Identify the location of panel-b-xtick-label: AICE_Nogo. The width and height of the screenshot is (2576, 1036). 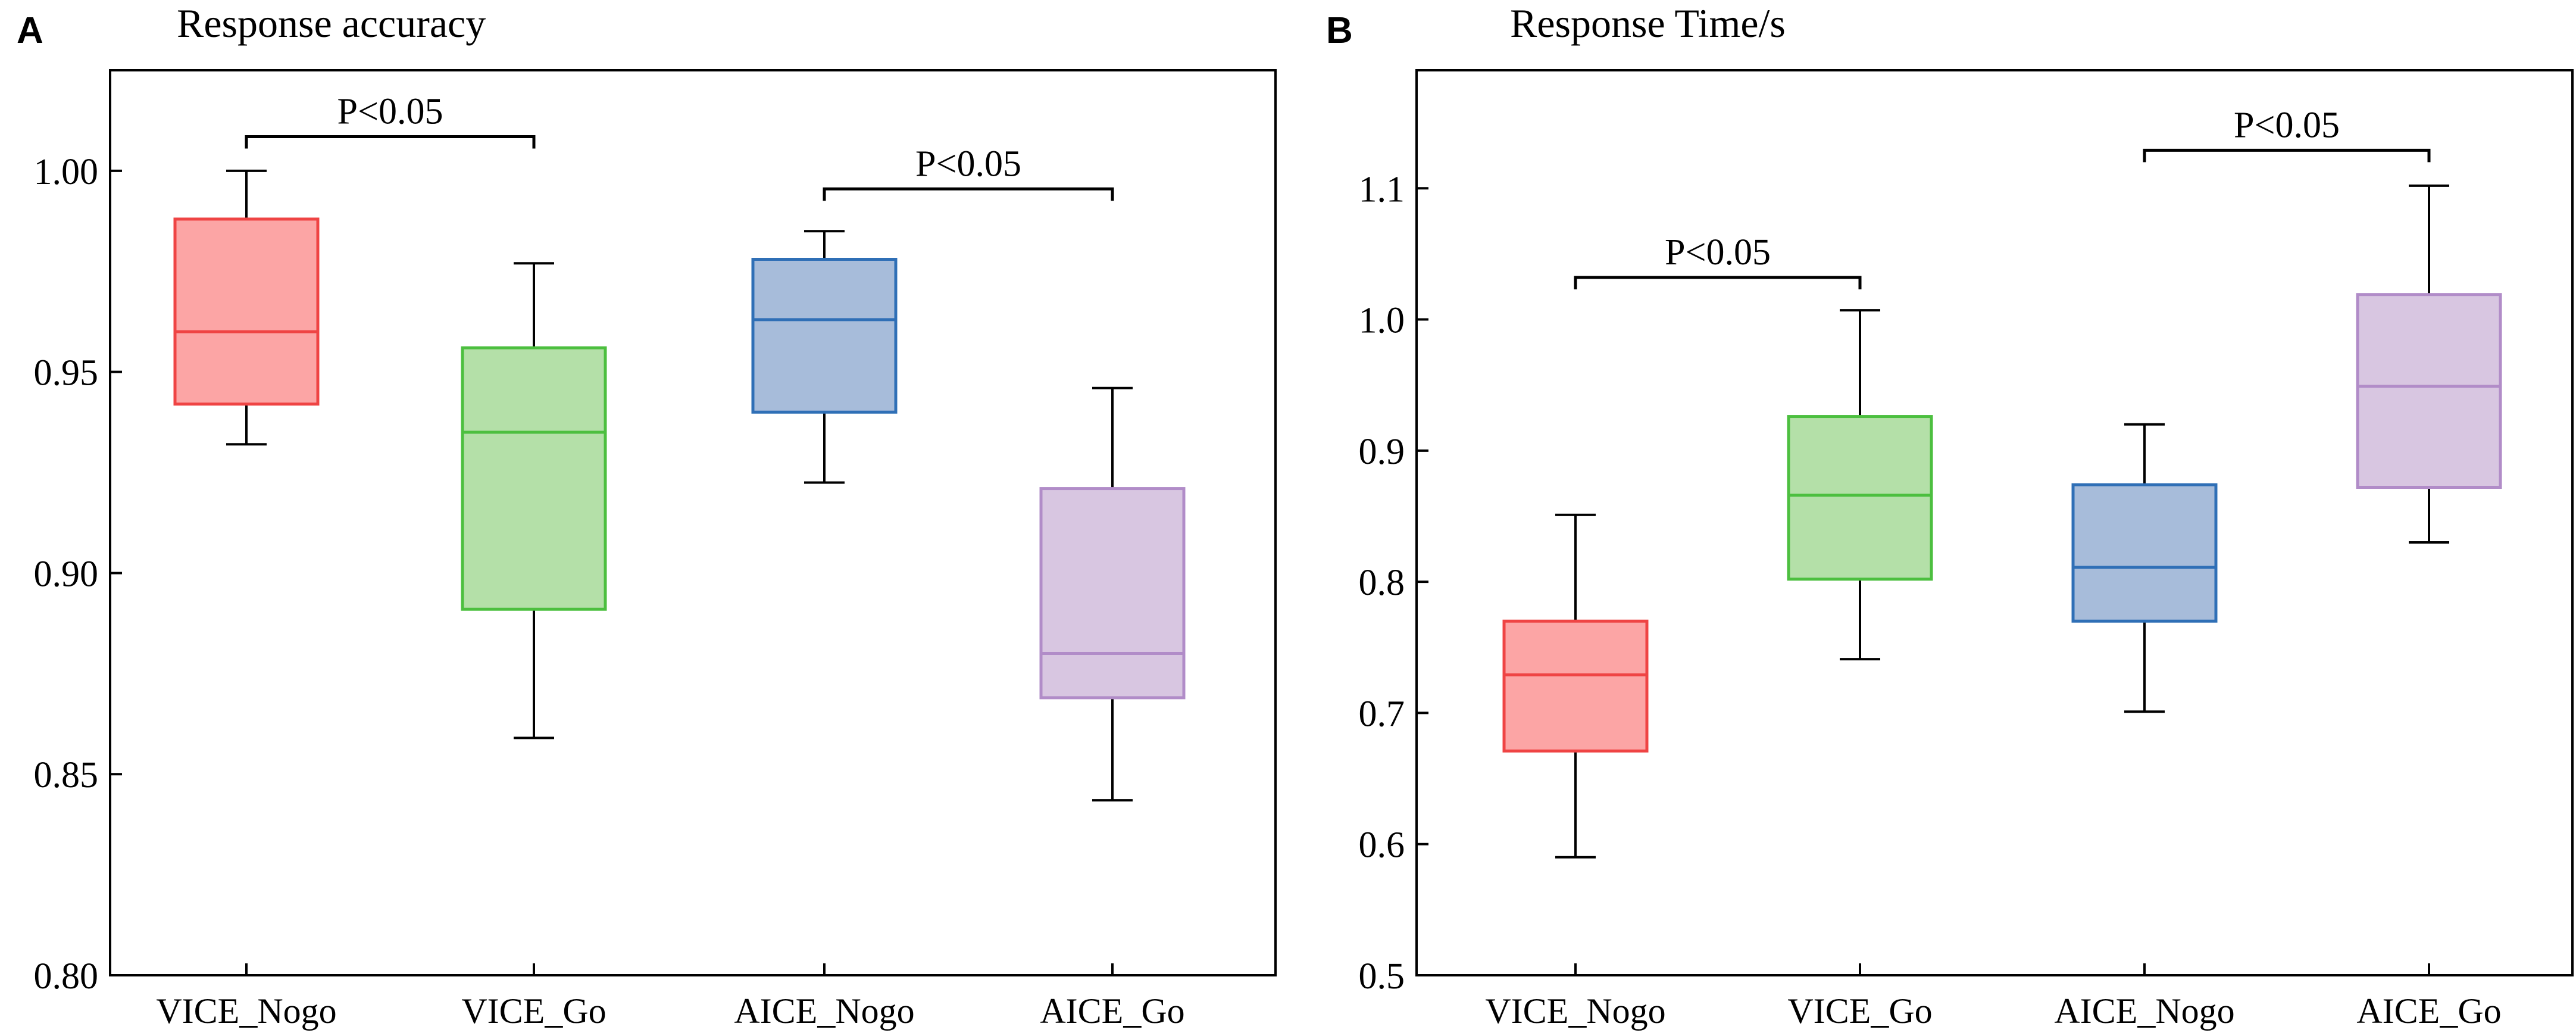
(2144, 1011).